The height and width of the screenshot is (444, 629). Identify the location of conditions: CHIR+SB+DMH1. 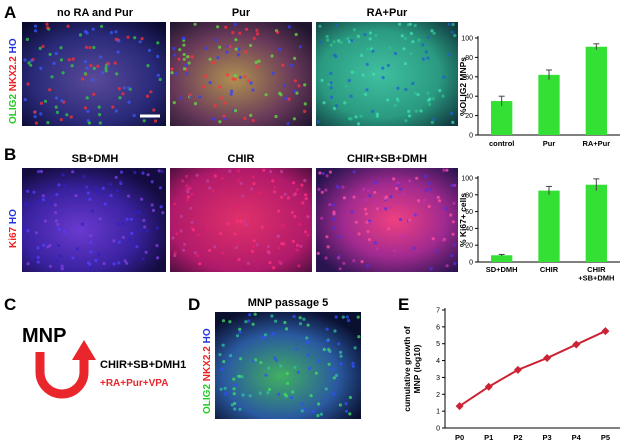
(143, 365).